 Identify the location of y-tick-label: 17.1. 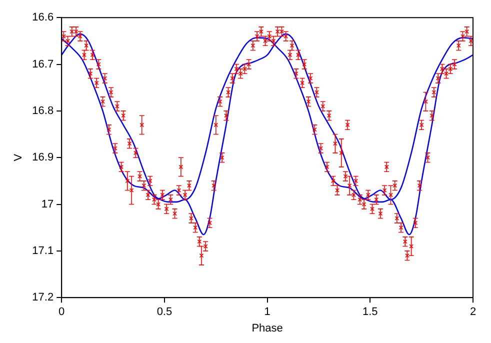
(43, 250).